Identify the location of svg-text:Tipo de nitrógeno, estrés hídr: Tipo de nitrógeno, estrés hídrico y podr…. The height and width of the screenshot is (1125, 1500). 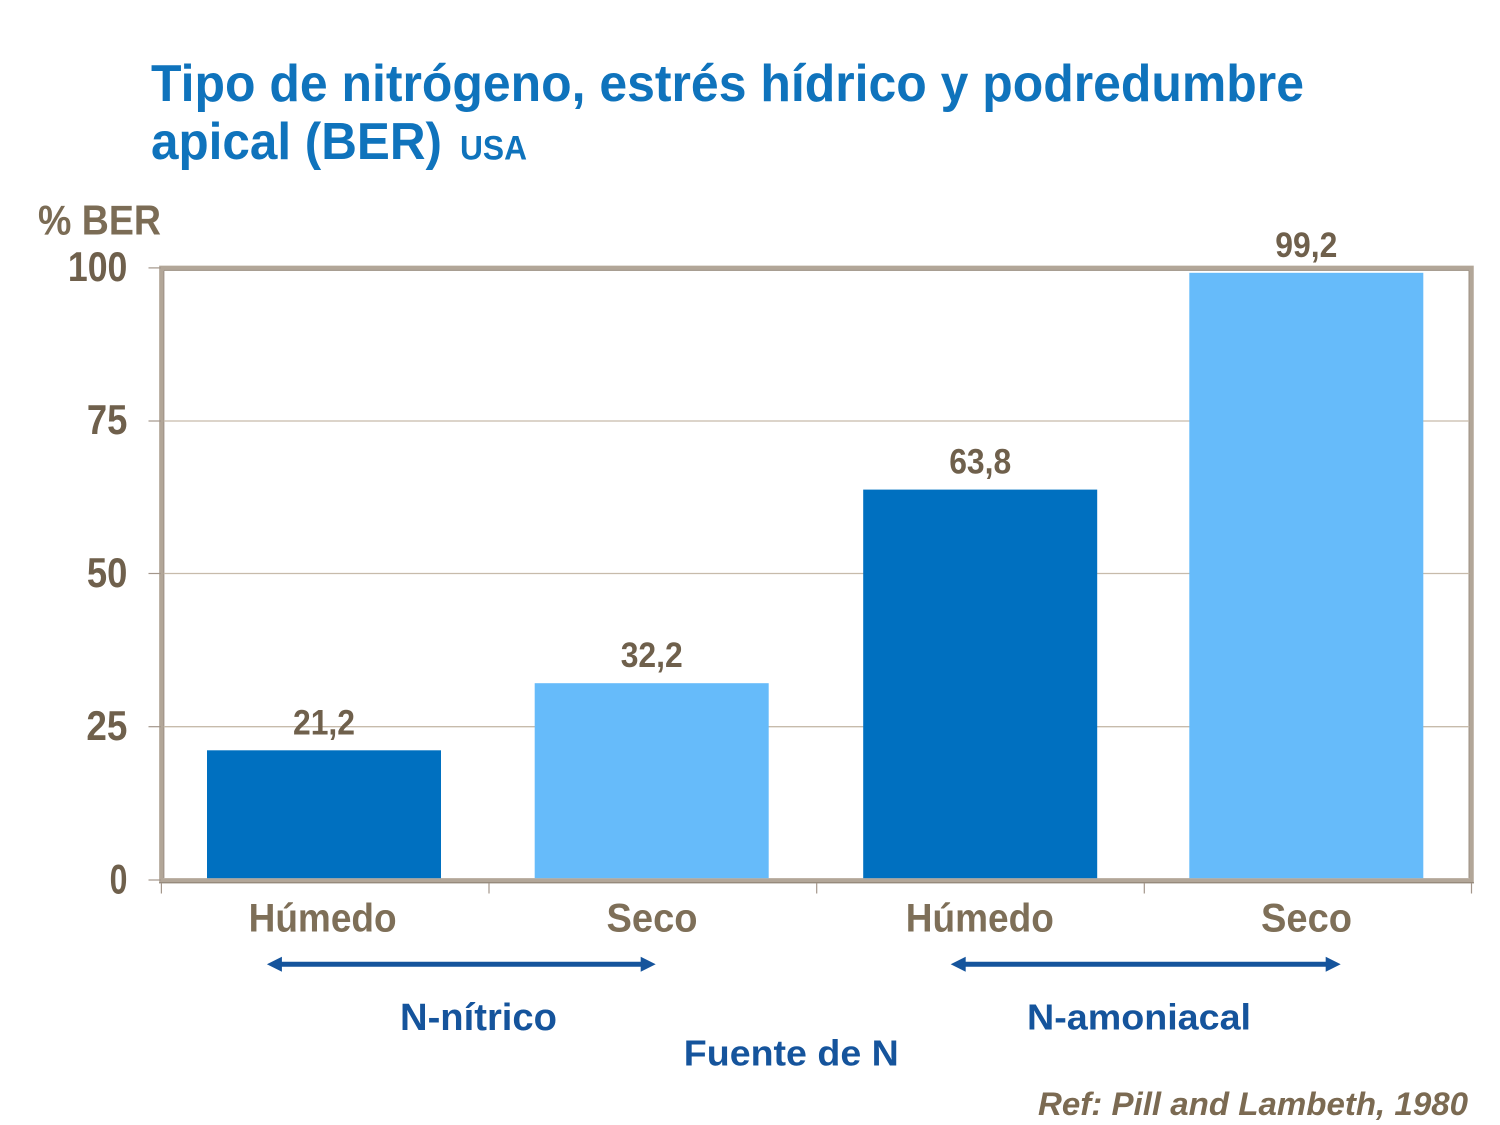
(727, 84).